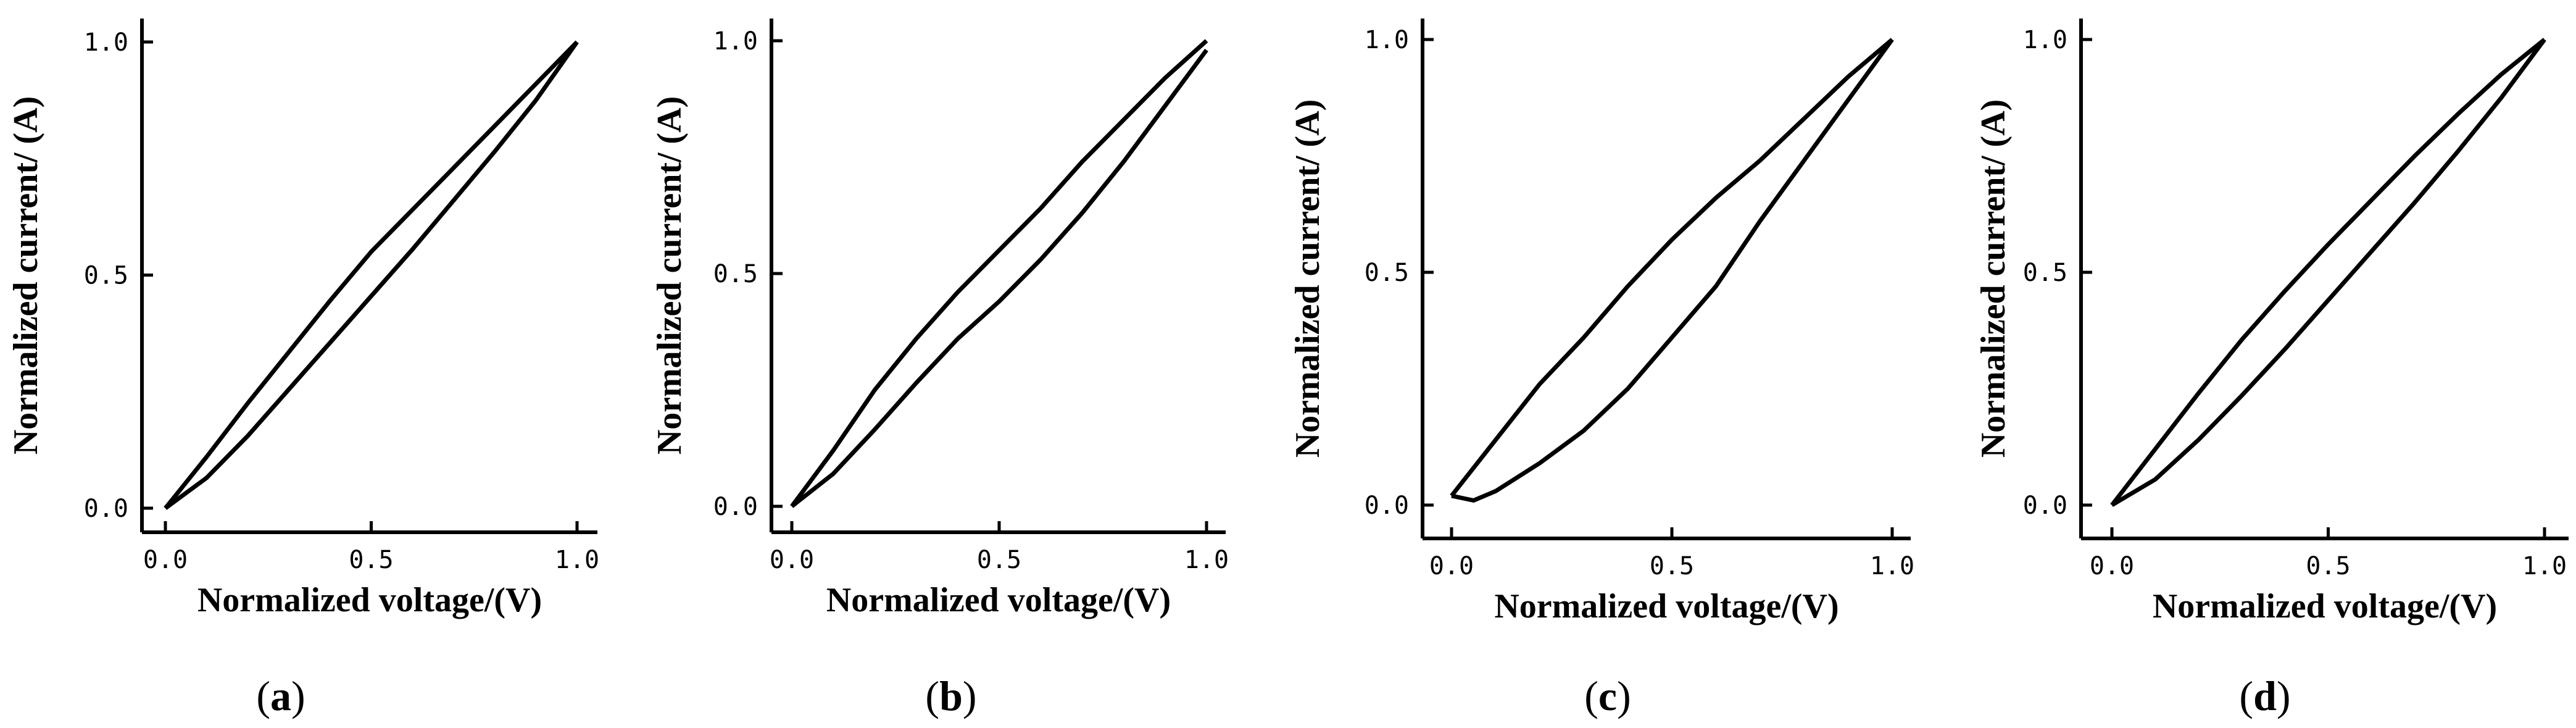  I want to click on panel-label: (a), so click(280, 695).